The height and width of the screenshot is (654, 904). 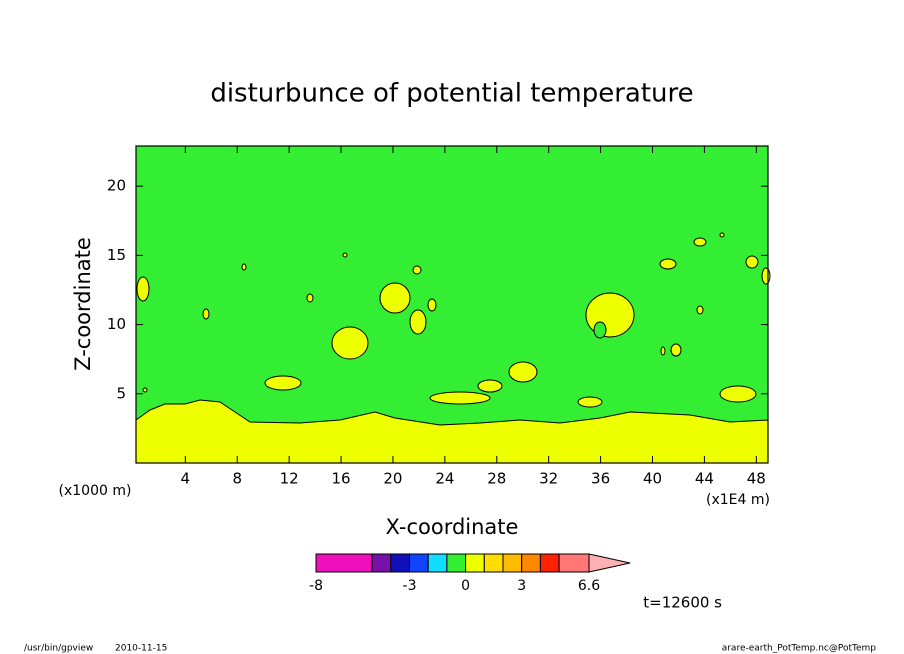 I want to click on colorbar-extend, so click(x=609, y=563).